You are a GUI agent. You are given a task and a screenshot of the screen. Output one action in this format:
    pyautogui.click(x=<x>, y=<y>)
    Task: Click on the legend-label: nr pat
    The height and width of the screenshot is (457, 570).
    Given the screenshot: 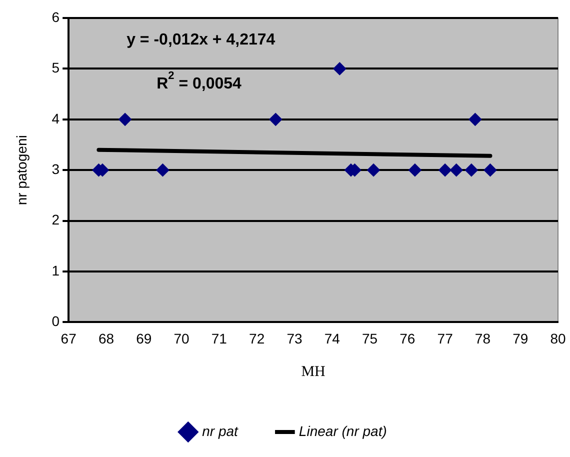 What is the action you would take?
    pyautogui.click(x=221, y=430)
    